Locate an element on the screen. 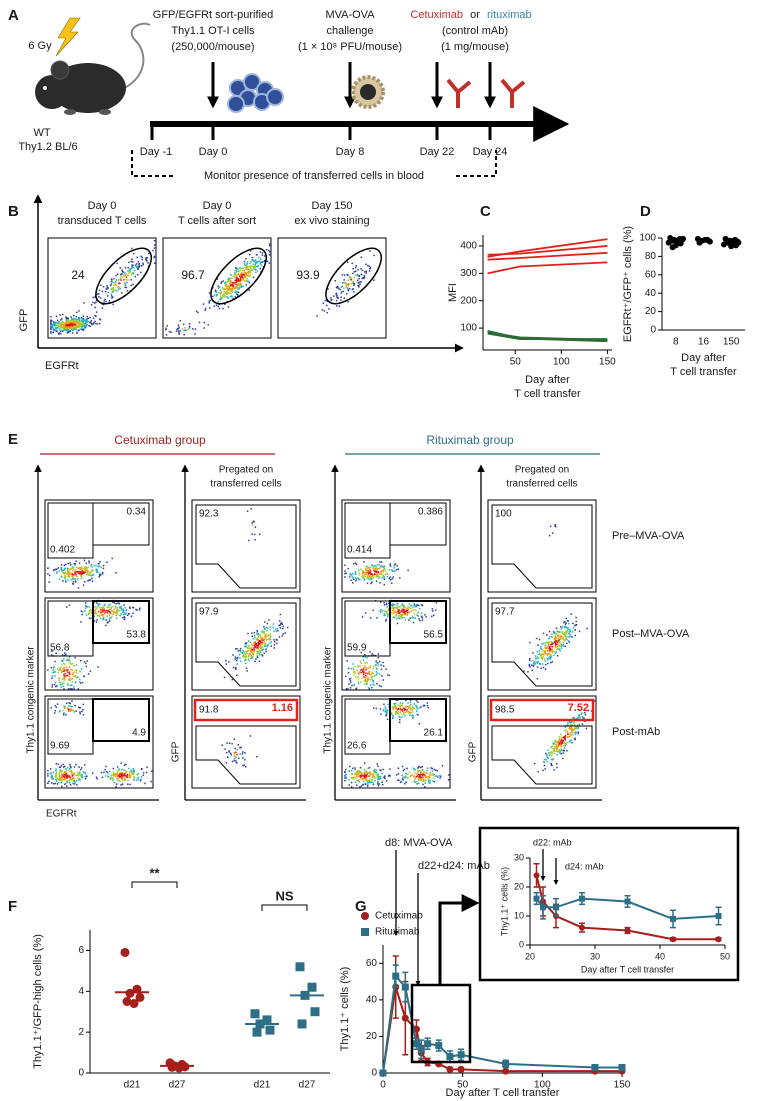  step-text: or is located at coordinates (475, 15).